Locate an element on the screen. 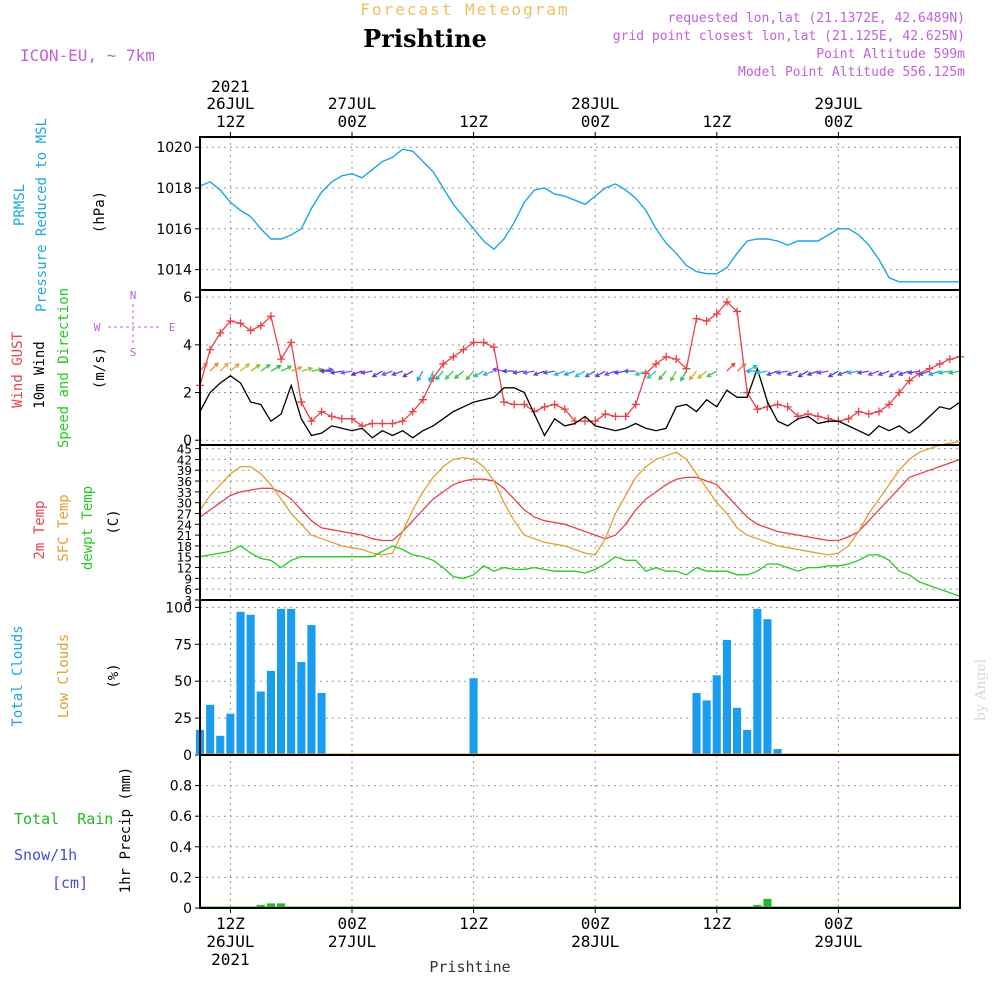 Image resolution: width=1000 pixels, height=1000 pixels. time-label-bottom: 28JUL is located at coordinates (595, 941).